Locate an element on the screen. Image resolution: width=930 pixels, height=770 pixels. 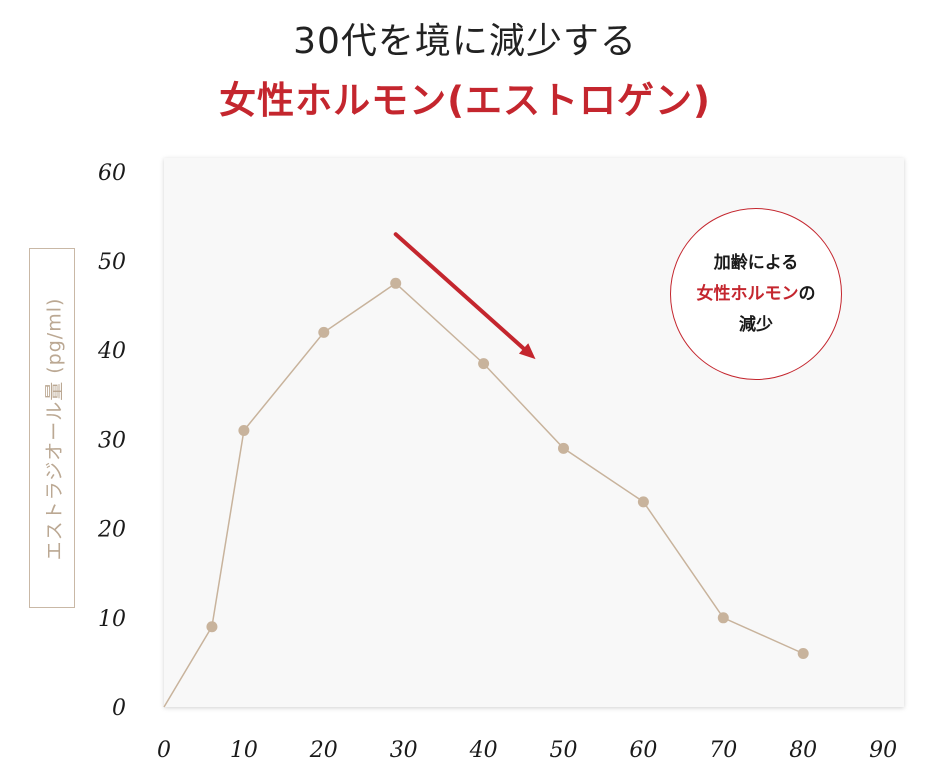
x-tick-label: 20 is located at coordinates (323, 750).